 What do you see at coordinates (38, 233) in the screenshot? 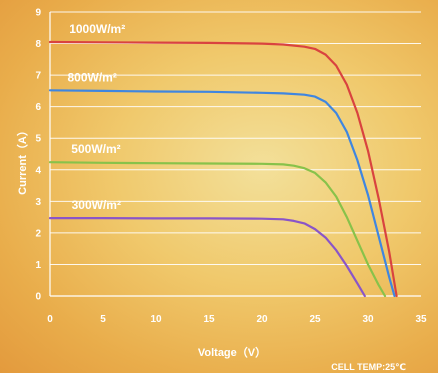
I see `y-tick-label: 2` at bounding box center [38, 233].